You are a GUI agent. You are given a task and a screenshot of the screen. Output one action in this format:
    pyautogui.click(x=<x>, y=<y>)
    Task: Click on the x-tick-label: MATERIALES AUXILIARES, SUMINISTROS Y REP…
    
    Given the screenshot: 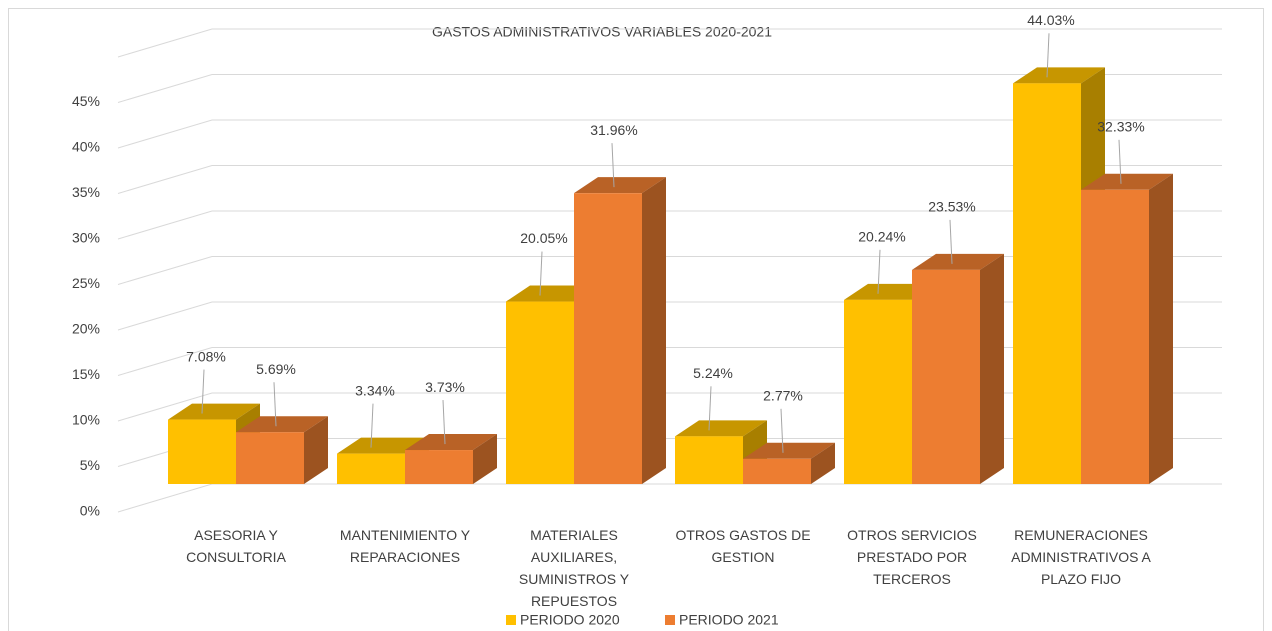 What is the action you would take?
    pyautogui.click(x=574, y=568)
    